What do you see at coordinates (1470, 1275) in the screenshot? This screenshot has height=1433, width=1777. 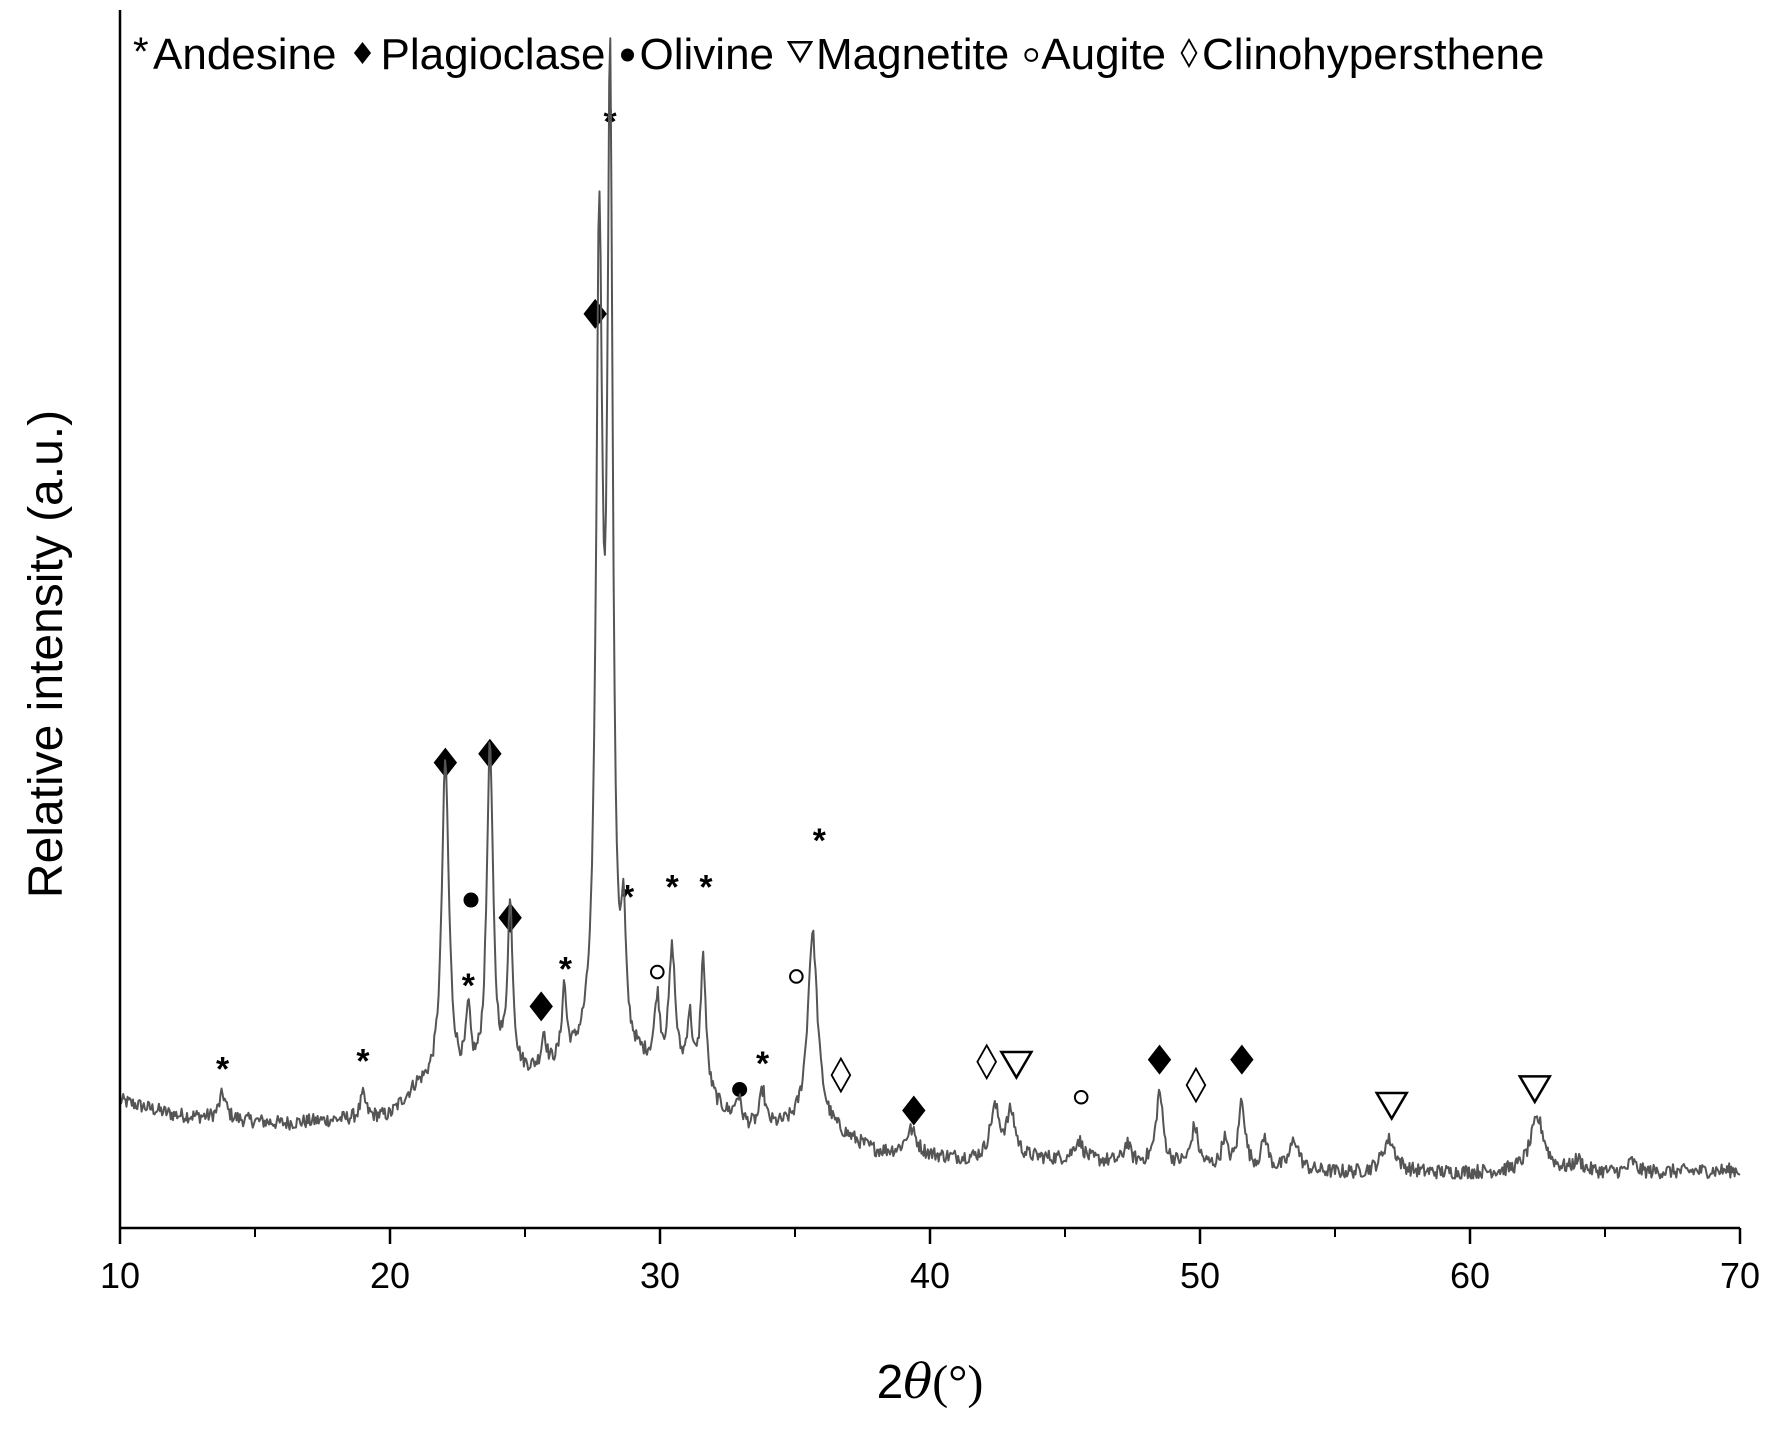 I see `x-tick-label: 60` at bounding box center [1470, 1275].